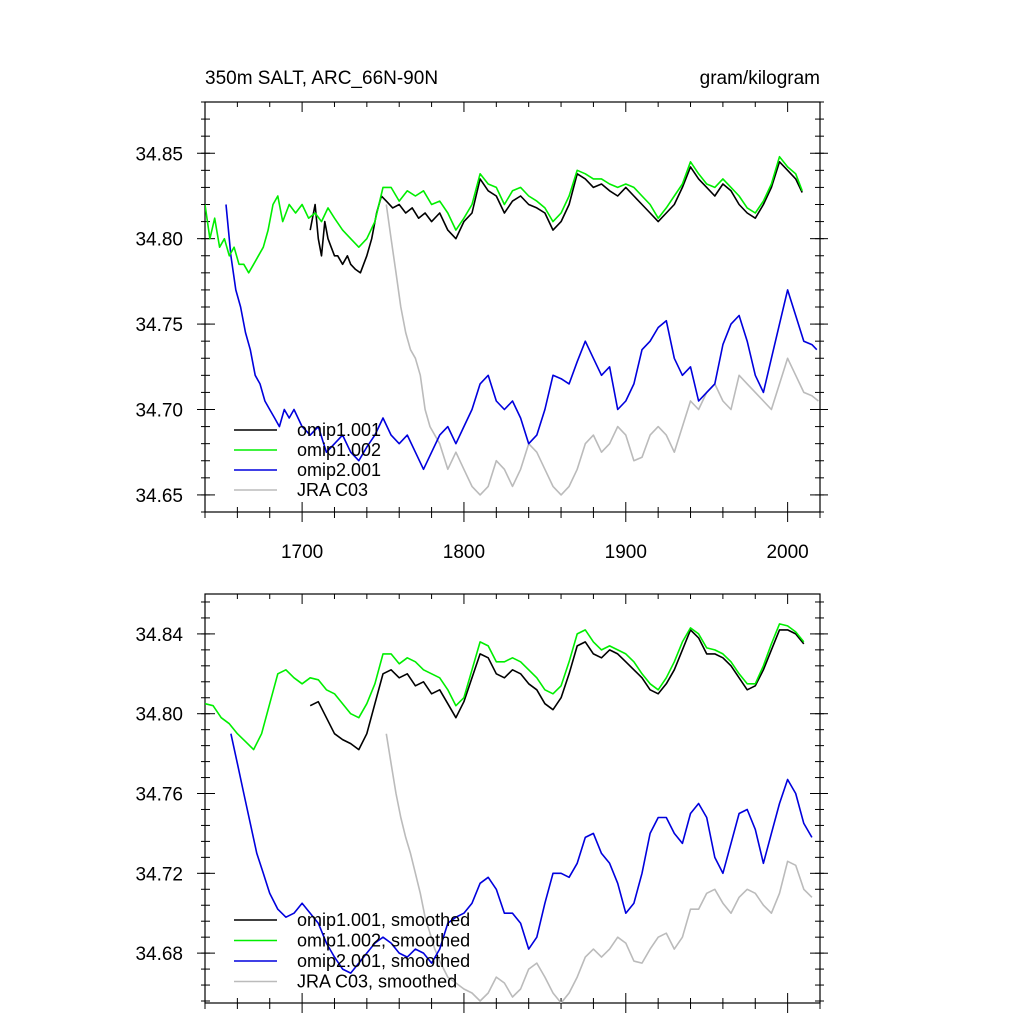 The height and width of the screenshot is (1029, 1024). Describe the element at coordinates (332, 490) in the screenshot. I see `legend-label: JRA C03` at that location.